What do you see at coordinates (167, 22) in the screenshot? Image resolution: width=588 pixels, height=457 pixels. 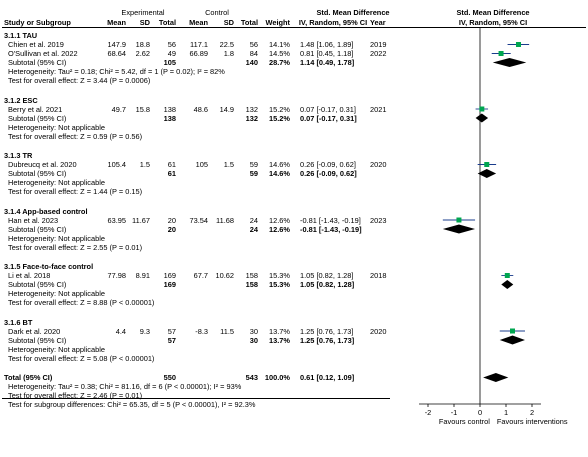 I see `col-exp-total: Total` at bounding box center [167, 22].